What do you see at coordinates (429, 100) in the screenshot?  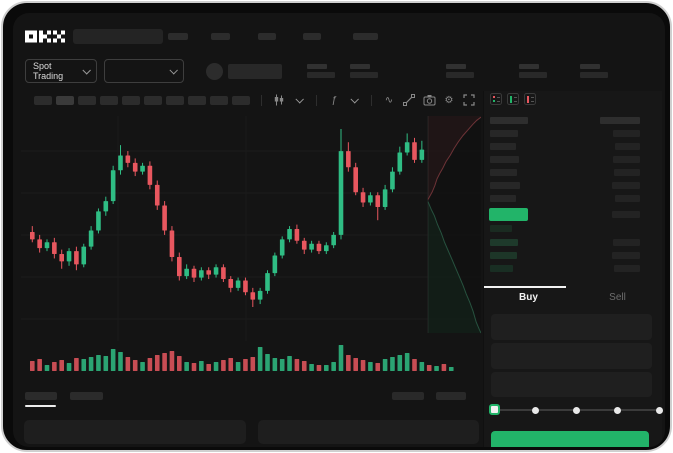 I see `camera-icon` at bounding box center [429, 100].